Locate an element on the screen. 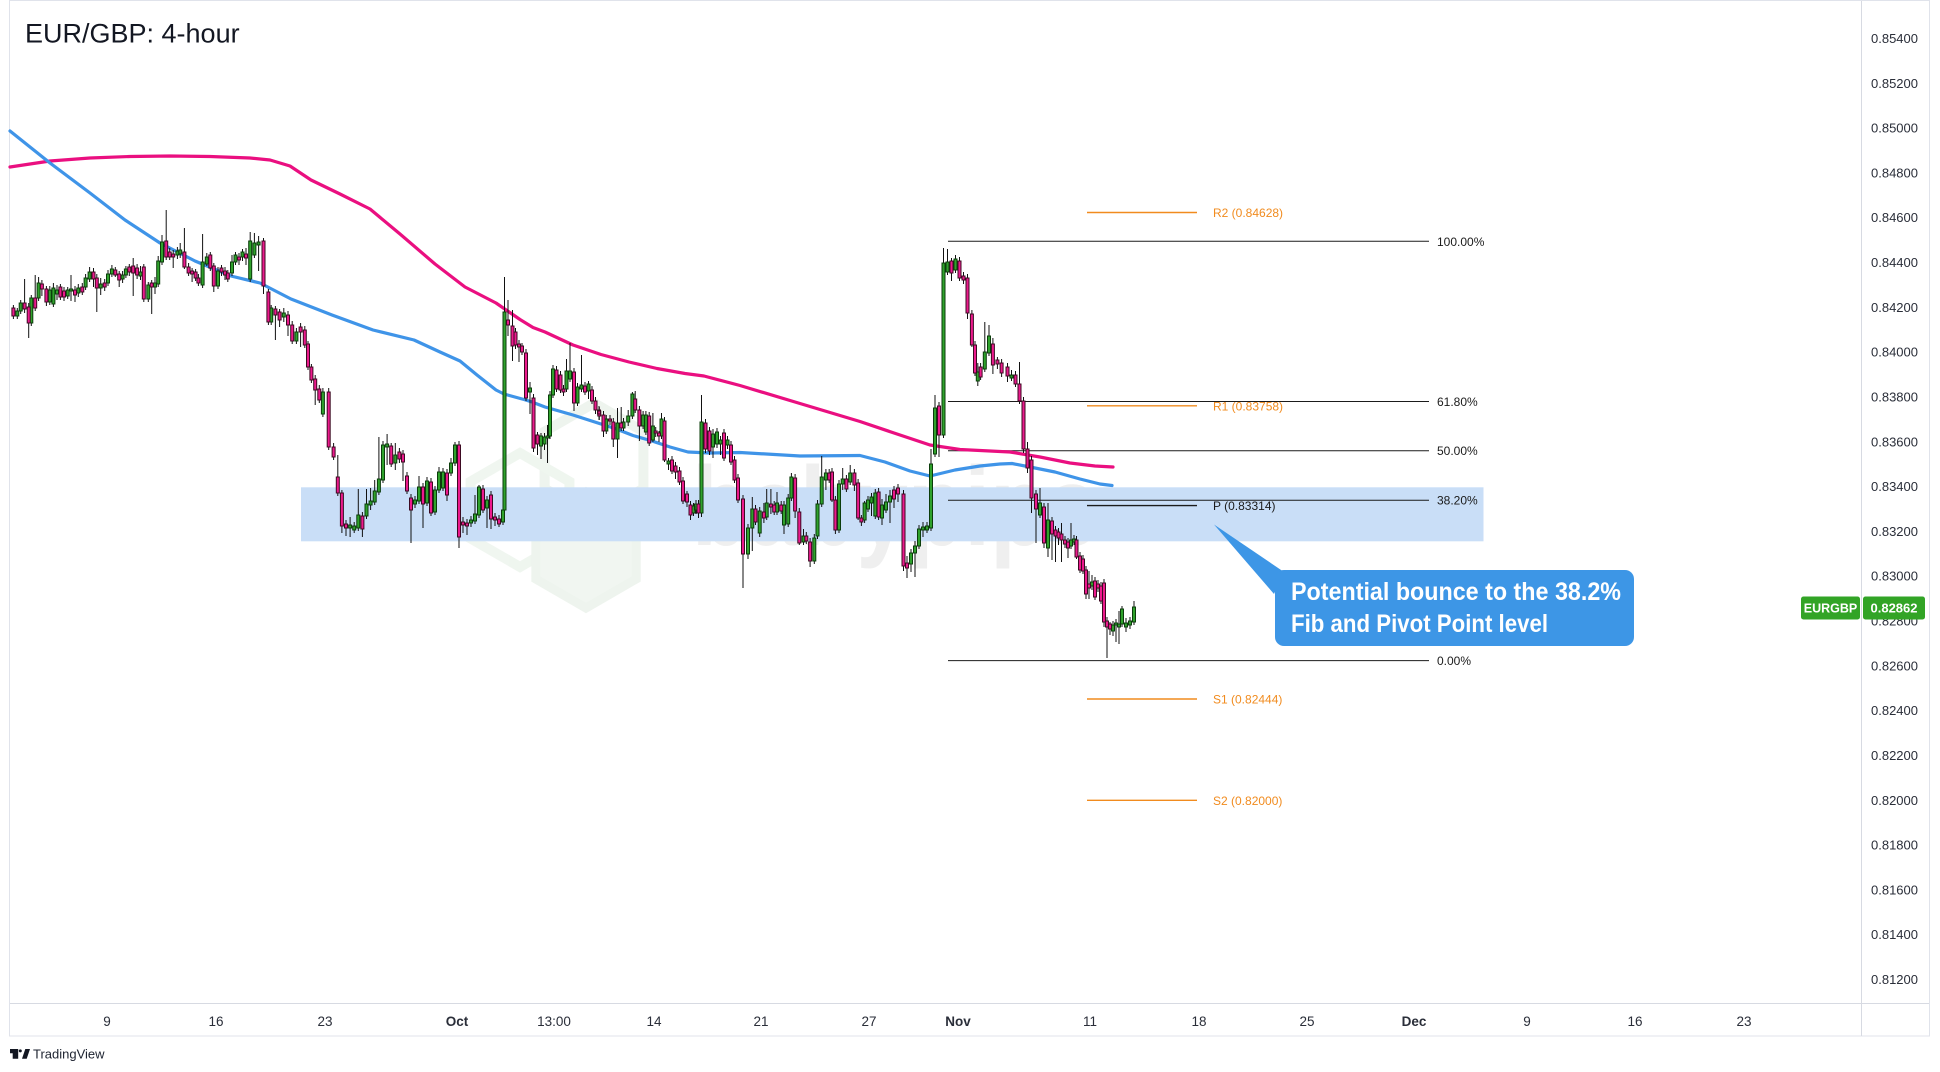 The height and width of the screenshot is (1072, 1940). svg-text: 0.83200 is located at coordinates (1894, 531).